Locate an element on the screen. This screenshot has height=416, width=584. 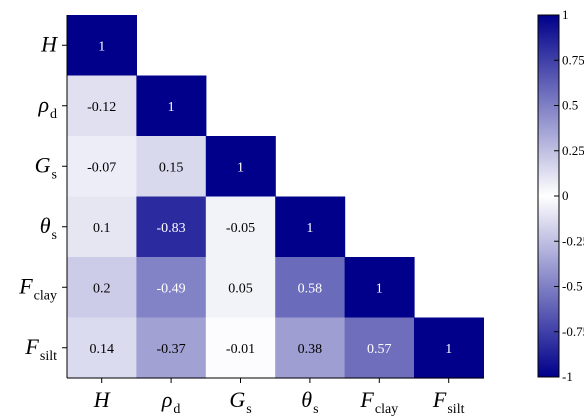
y-axis-label: Gs is located at coordinates (46, 167).